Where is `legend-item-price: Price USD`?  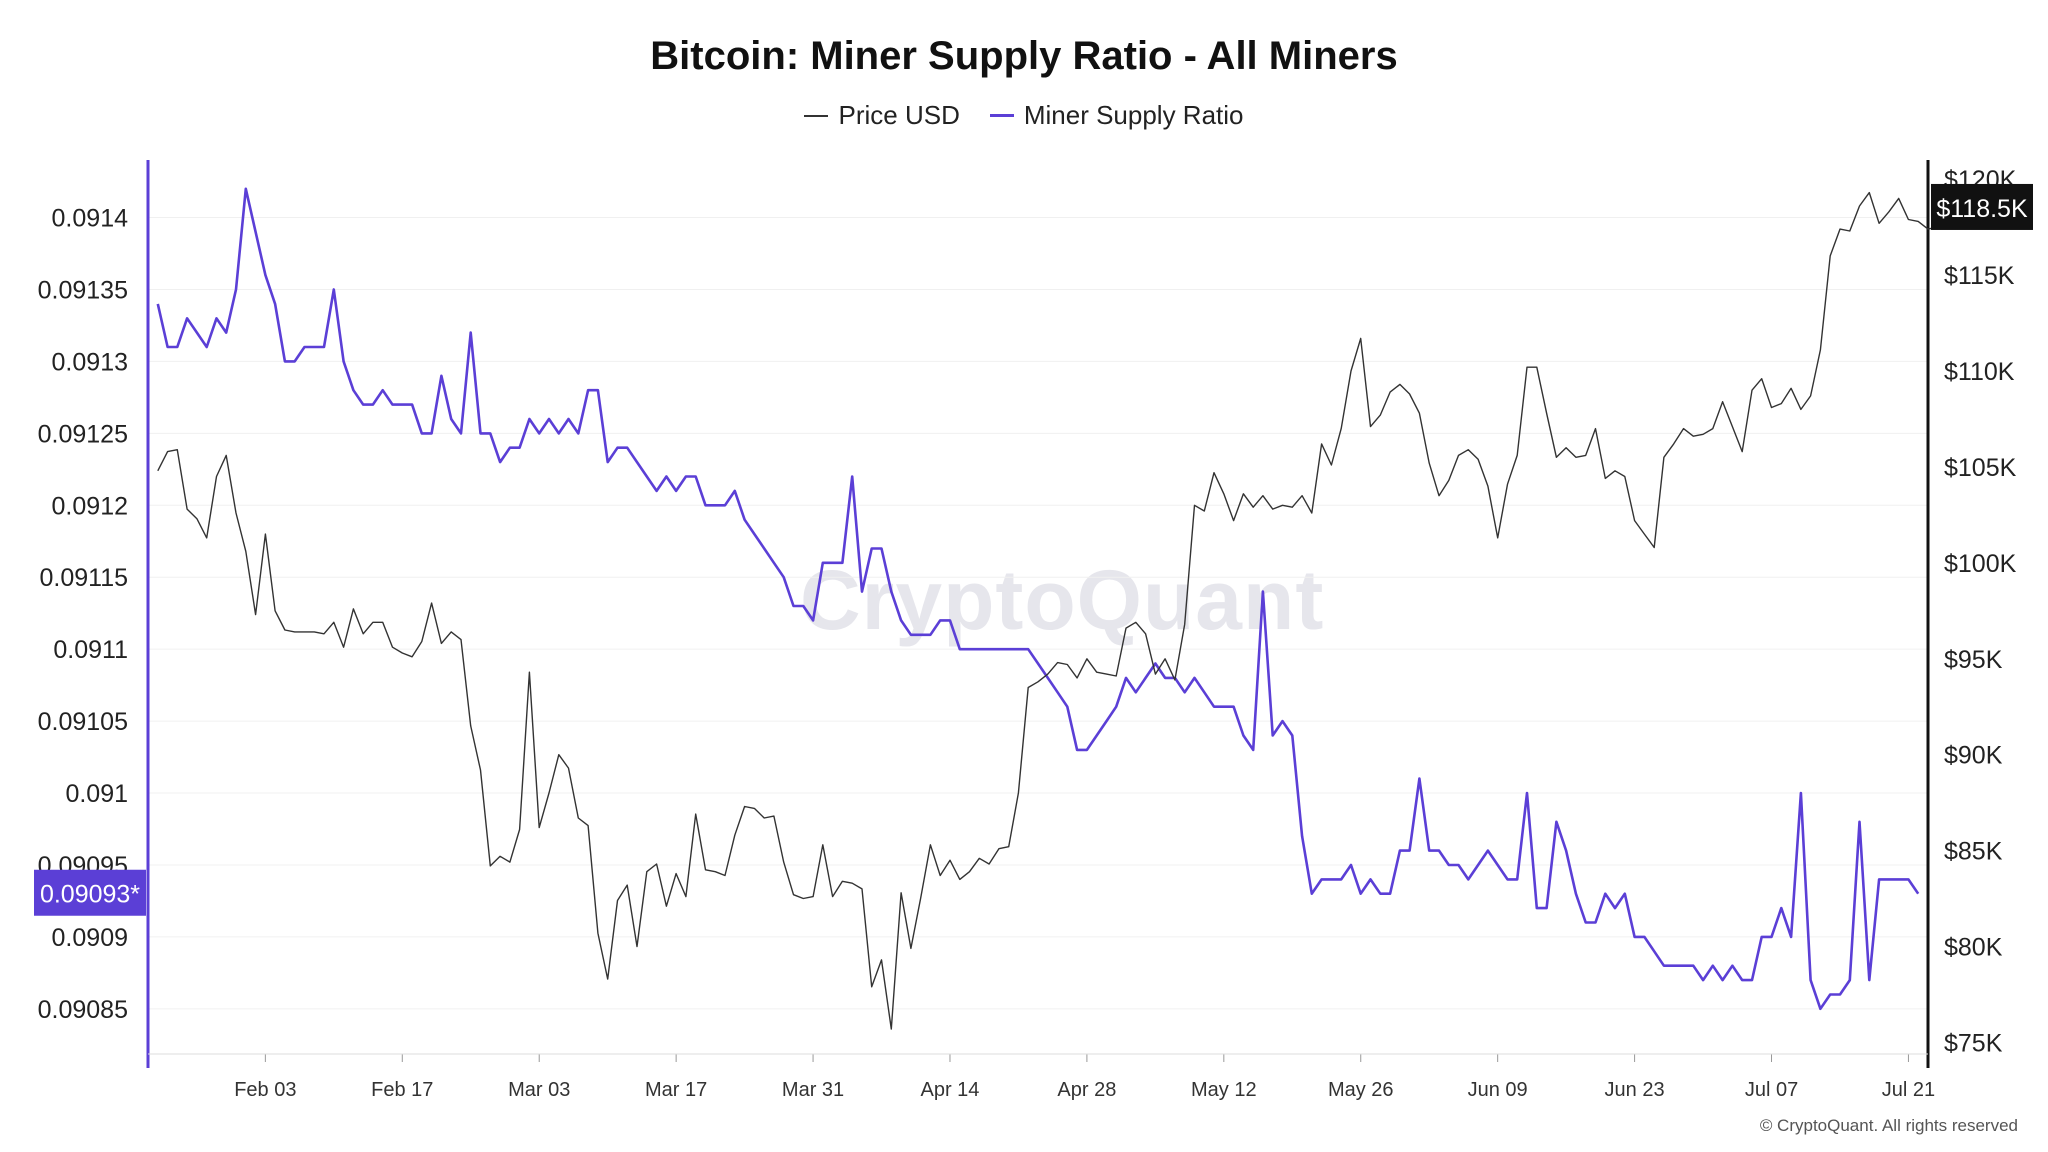
legend-item-price: Price USD is located at coordinates (882, 115).